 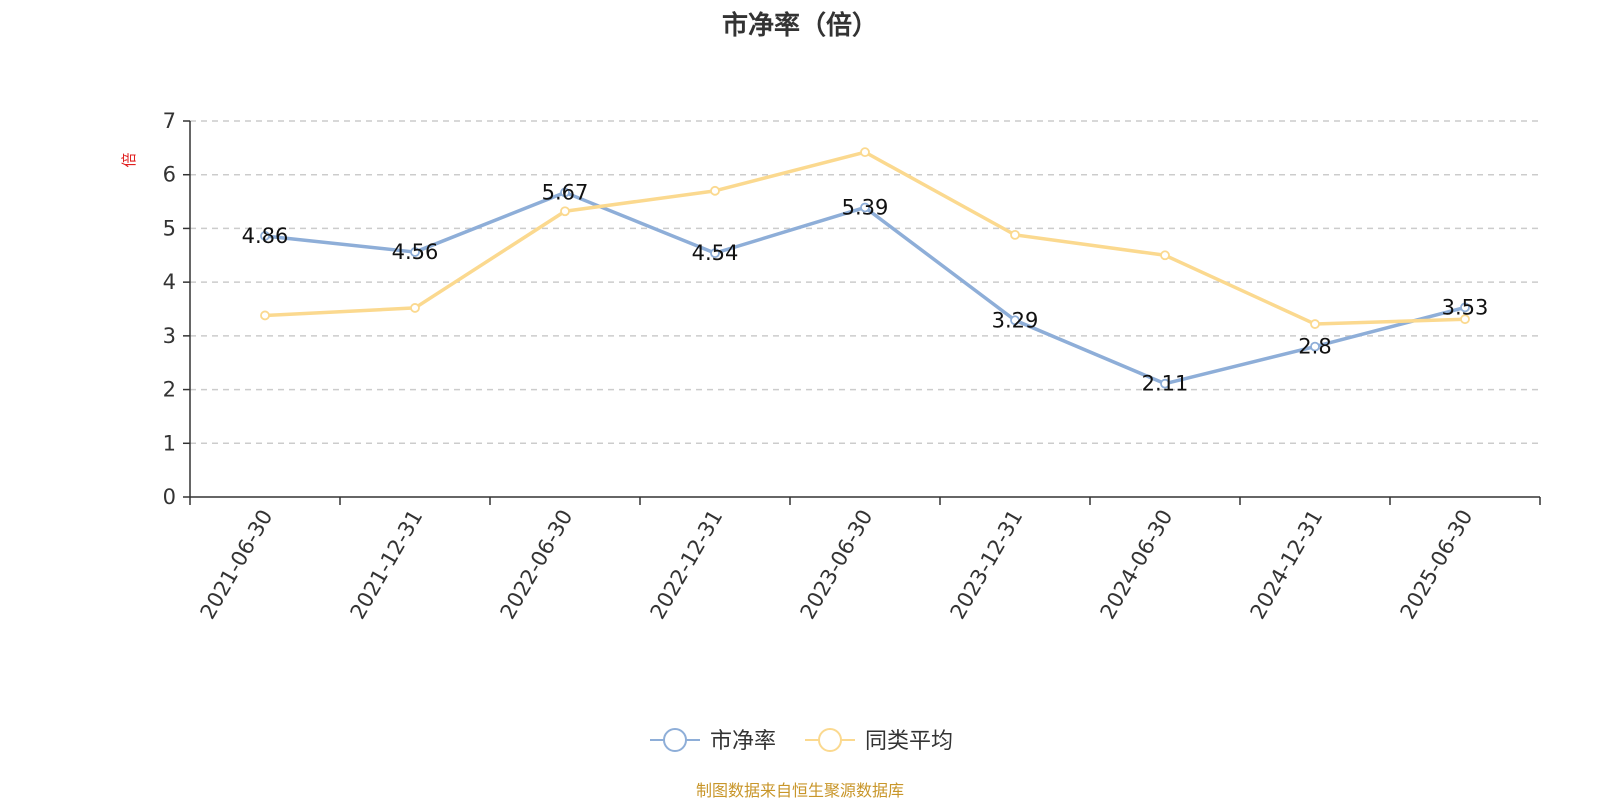 What do you see at coordinates (169, 336) in the screenshot?
I see `y-tick-label: 3` at bounding box center [169, 336].